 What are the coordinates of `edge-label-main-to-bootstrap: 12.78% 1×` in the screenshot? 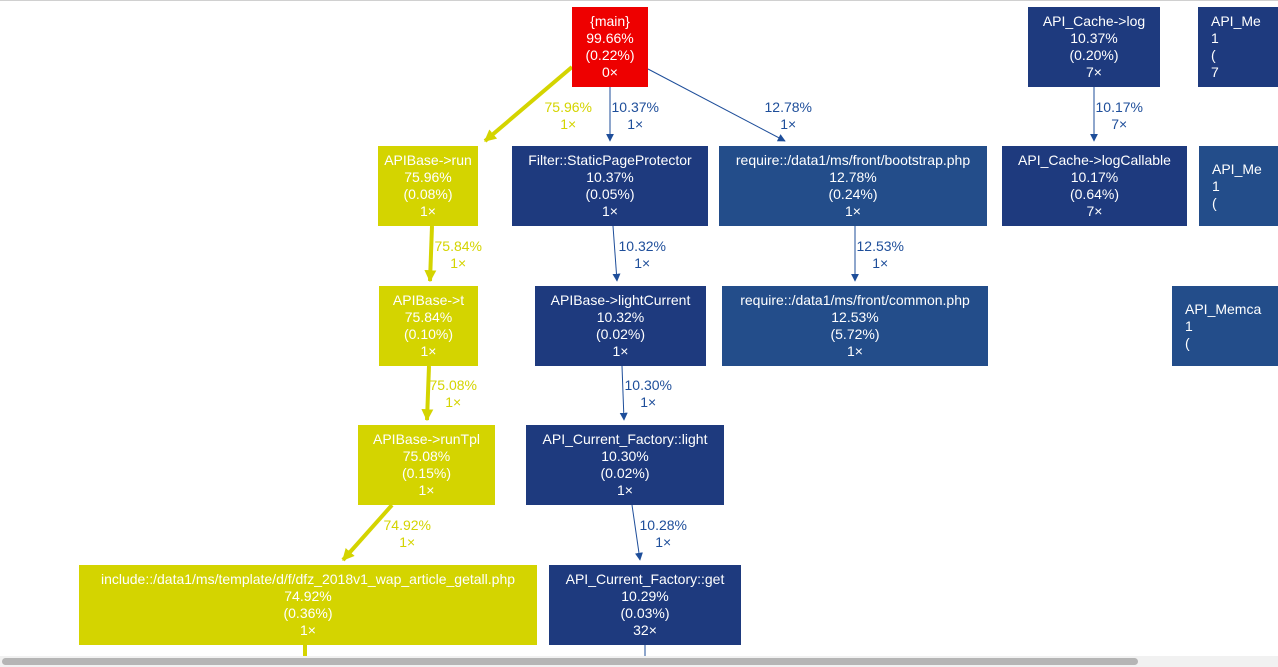 It's located at (788, 116).